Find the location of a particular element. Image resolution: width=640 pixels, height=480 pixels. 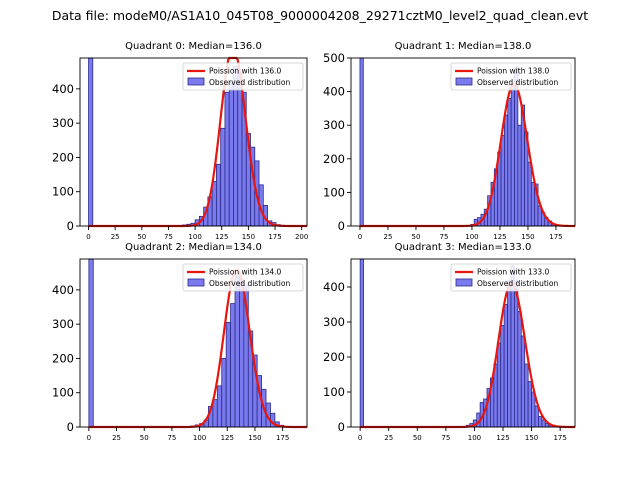

y-tick-label: 500 is located at coordinates (334, 58).